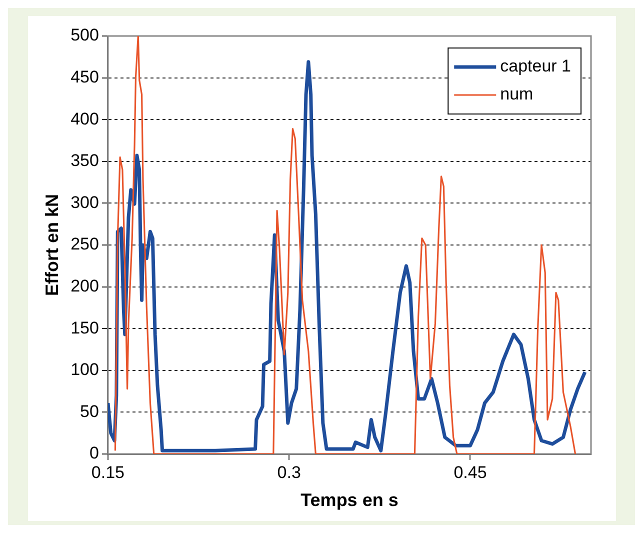 The width and height of the screenshot is (643, 533). Describe the element at coordinates (84, 370) in the screenshot. I see `y-tick-label: 100` at that location.